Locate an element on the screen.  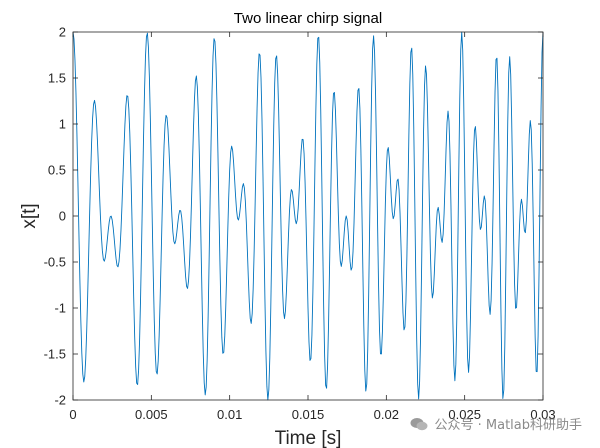
x-tick-label: 0.015 is located at coordinates (308, 414).